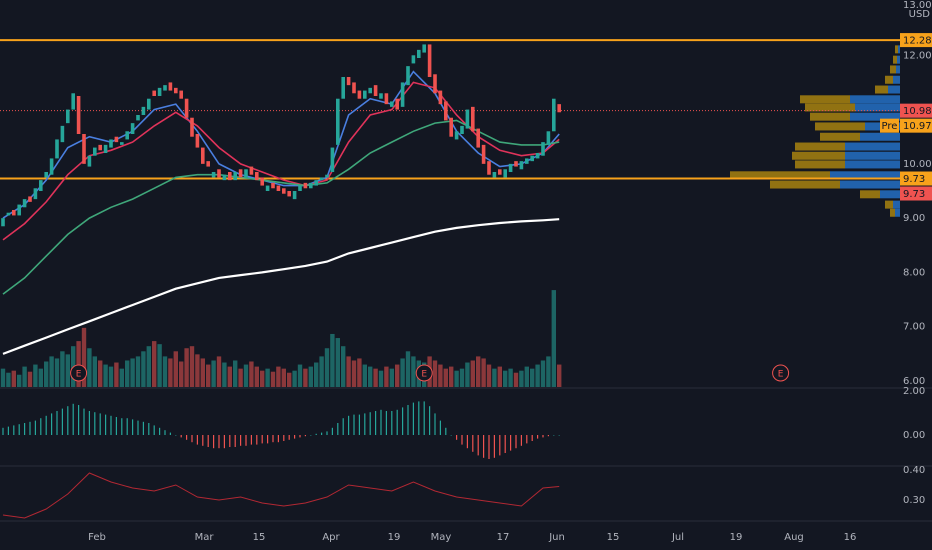 Image resolution: width=932 pixels, height=550 pixels. I want to click on price-tag-box, so click(889, 125).